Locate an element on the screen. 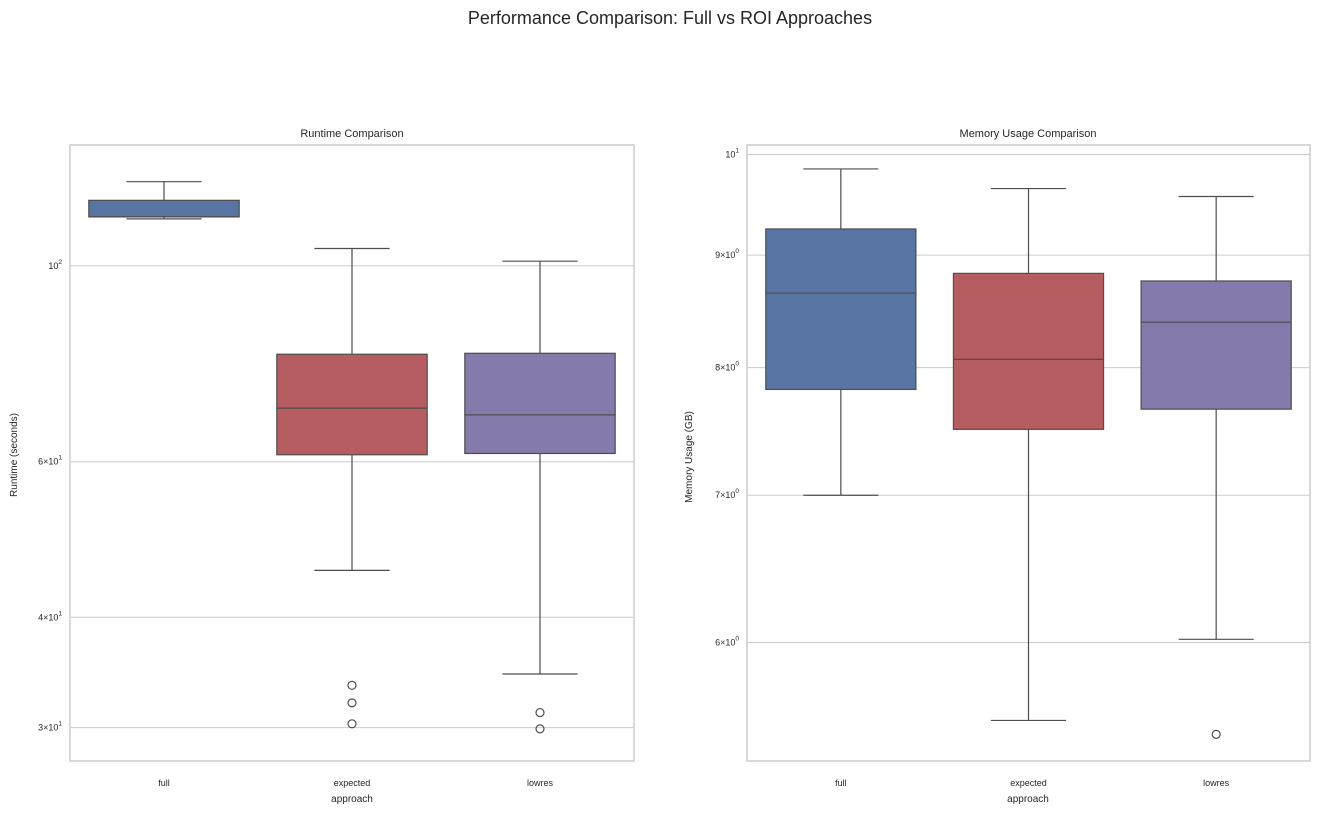 The image size is (1320, 813). runtime-y-tick-label: 3×10¹ is located at coordinates (50, 727).